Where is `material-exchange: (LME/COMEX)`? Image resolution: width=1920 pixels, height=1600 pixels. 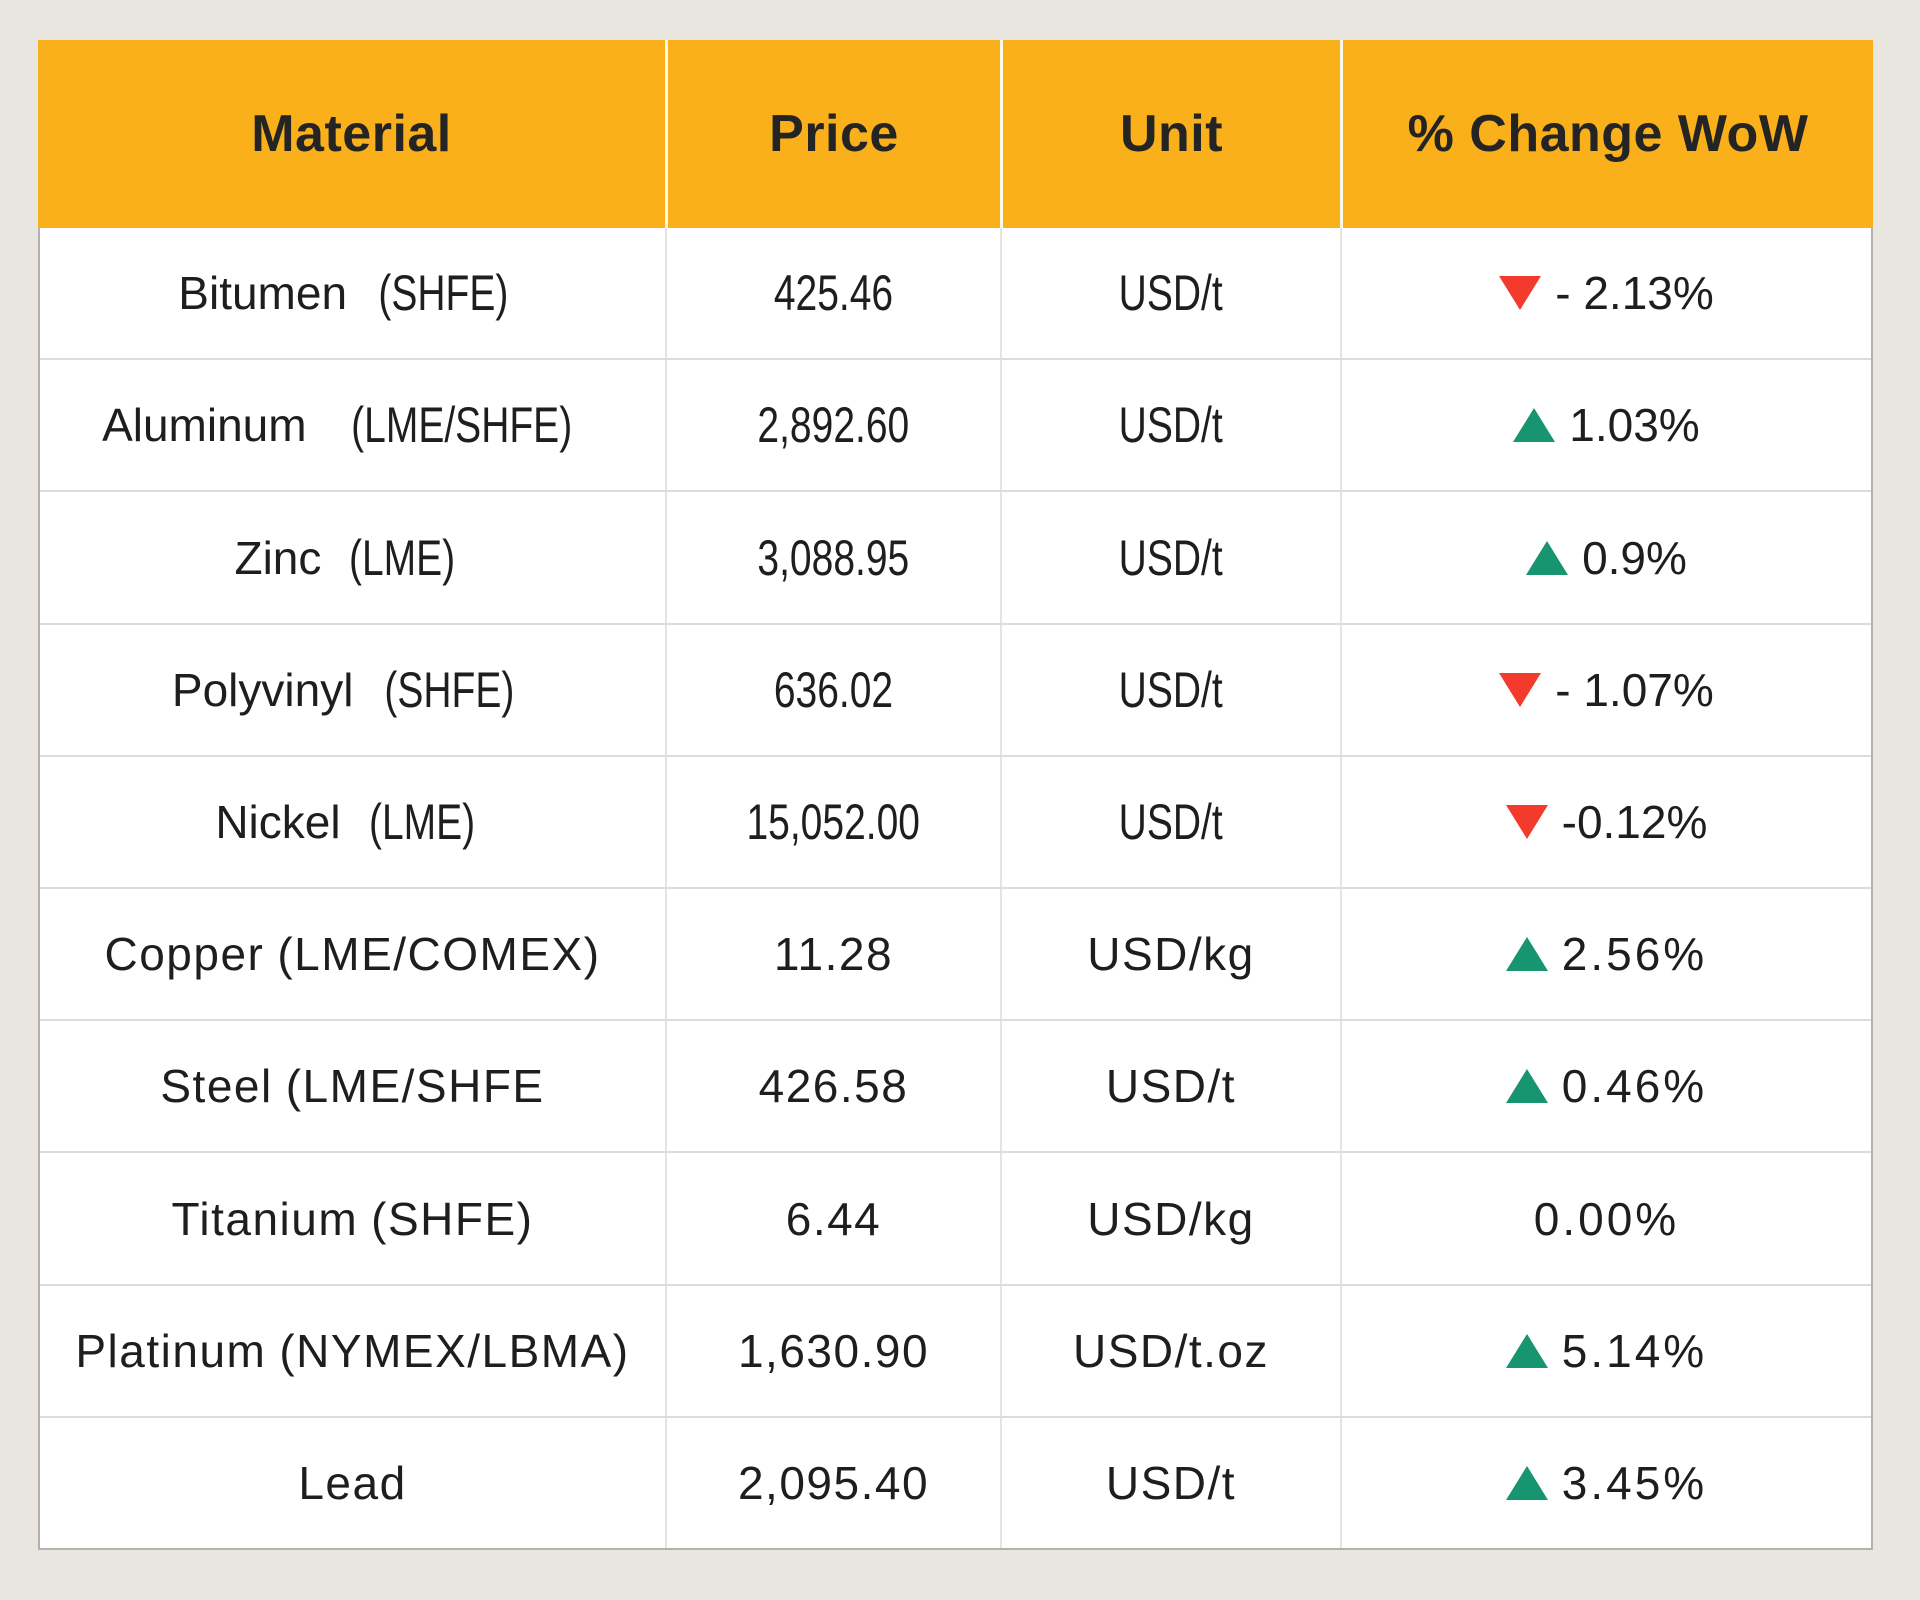
material-exchange: (LME/COMEX) is located at coordinates (439, 954).